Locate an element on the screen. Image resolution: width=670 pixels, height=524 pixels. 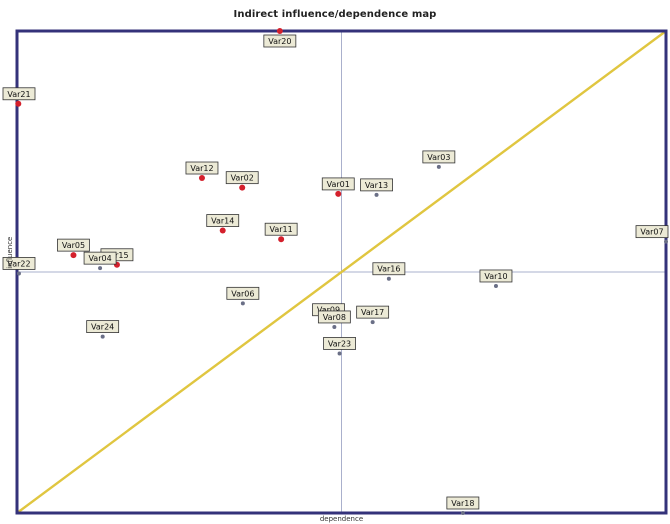
point-label-var13: Var13 is located at coordinates (376, 185).